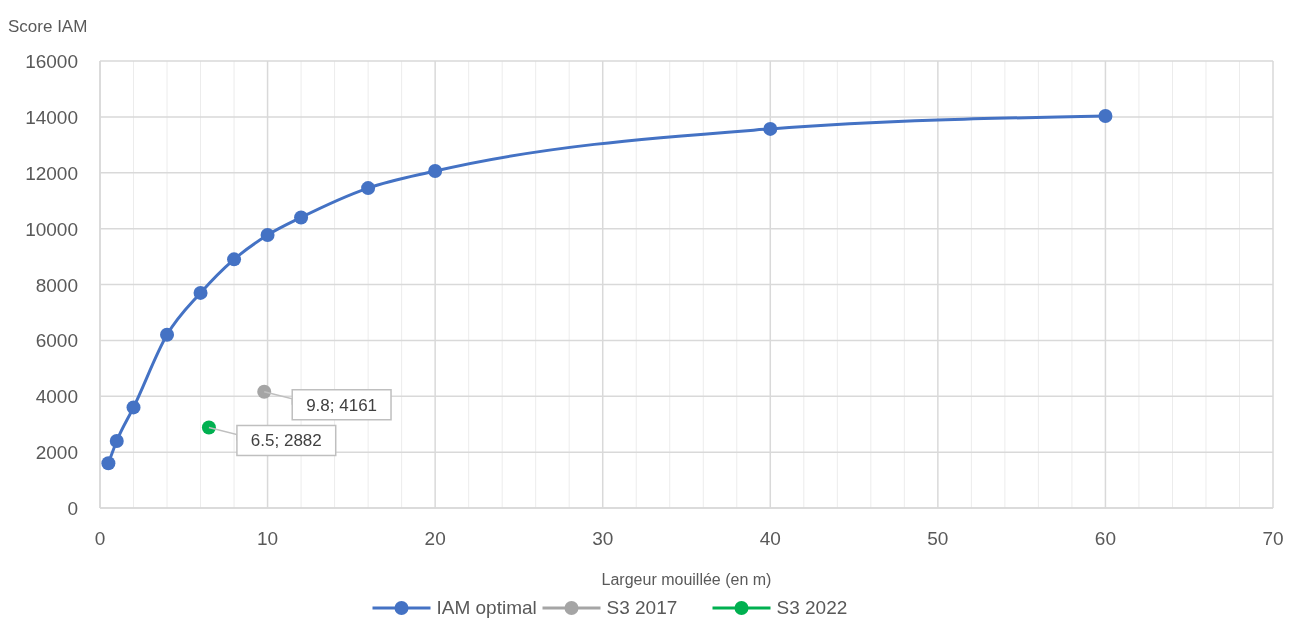 The height and width of the screenshot is (632, 1291). What do you see at coordinates (100, 538) in the screenshot?
I see `x-tick-label: 0` at bounding box center [100, 538].